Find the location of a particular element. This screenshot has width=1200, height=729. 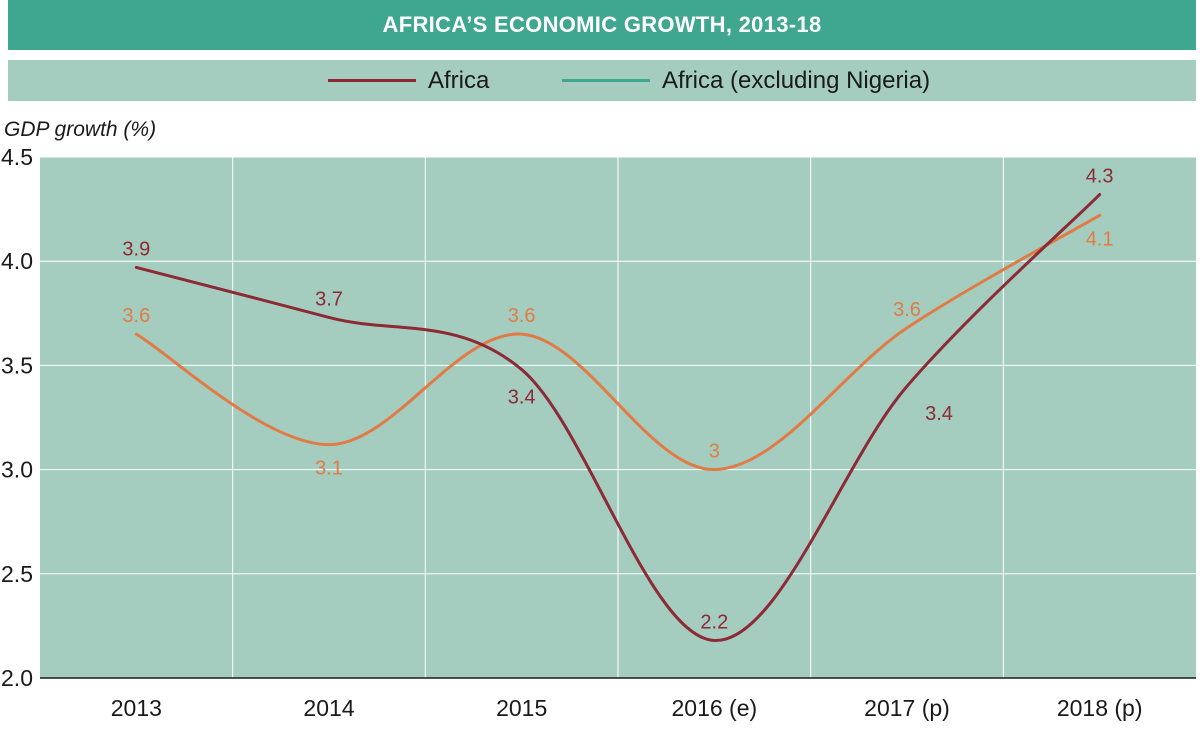

legend-item-africa-excl-nigeria: Africa (excluding Nigeria) is located at coordinates (746, 80).